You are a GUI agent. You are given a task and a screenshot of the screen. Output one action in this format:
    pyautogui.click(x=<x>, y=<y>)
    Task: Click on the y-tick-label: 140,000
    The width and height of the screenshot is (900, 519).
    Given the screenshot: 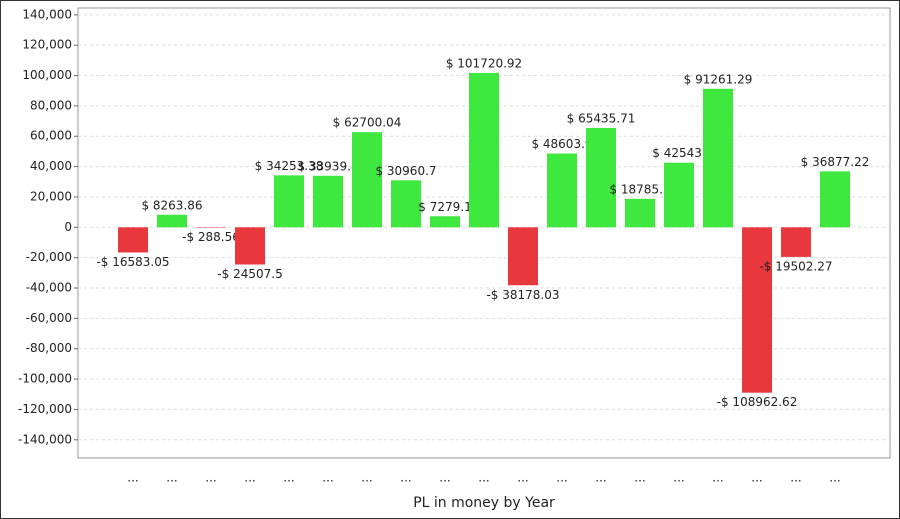 What is the action you would take?
    pyautogui.click(x=47, y=14)
    